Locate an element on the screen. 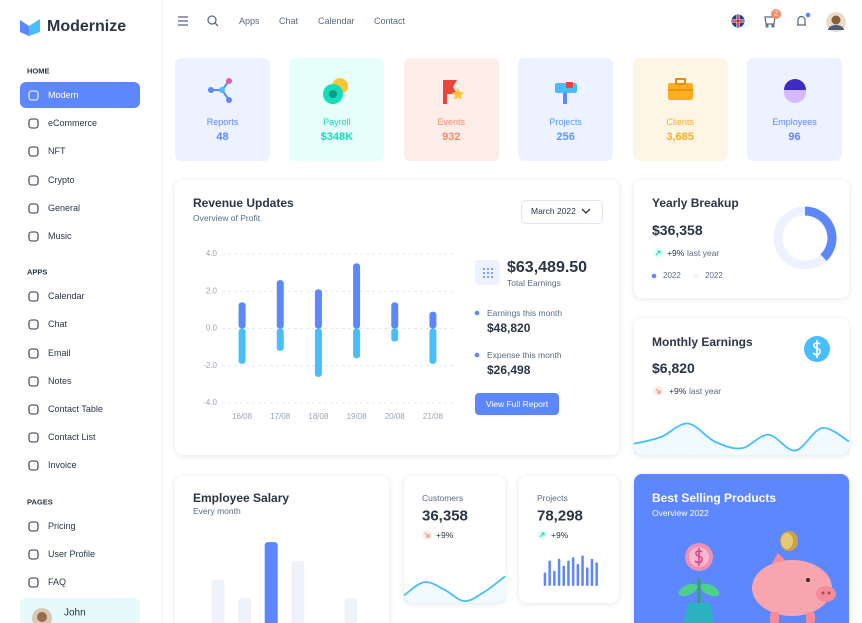  stat-value: 3,685 is located at coordinates (680, 137).